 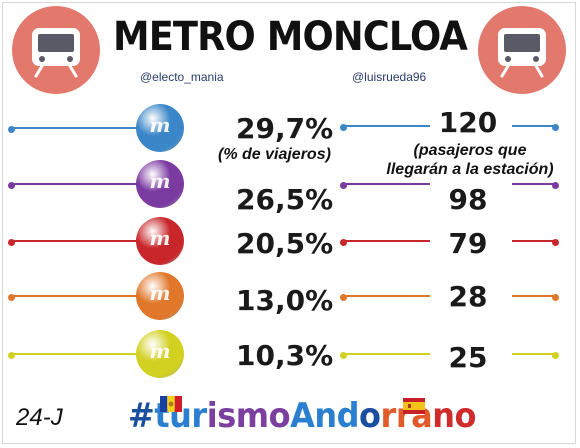 I want to click on passengers-value: 28, so click(x=468, y=296).